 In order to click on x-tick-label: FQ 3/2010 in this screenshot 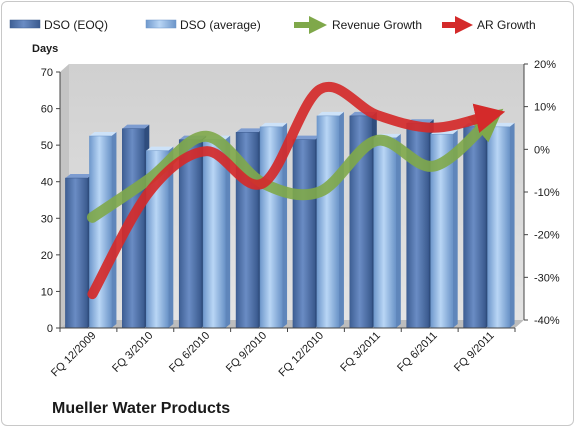, I will do `click(132, 352)`.